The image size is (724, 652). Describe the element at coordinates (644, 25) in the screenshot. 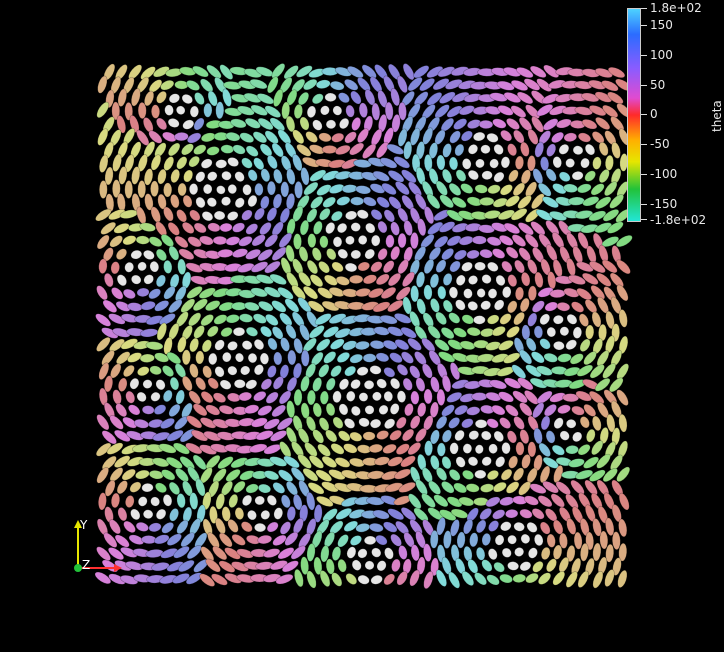

I see `colorbar-tick` at that location.